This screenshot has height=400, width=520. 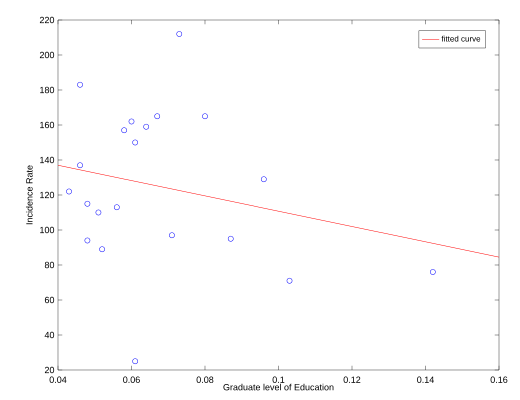 What do you see at coordinates (49, 370) in the screenshot?
I see `y-tick-label: 20` at bounding box center [49, 370].